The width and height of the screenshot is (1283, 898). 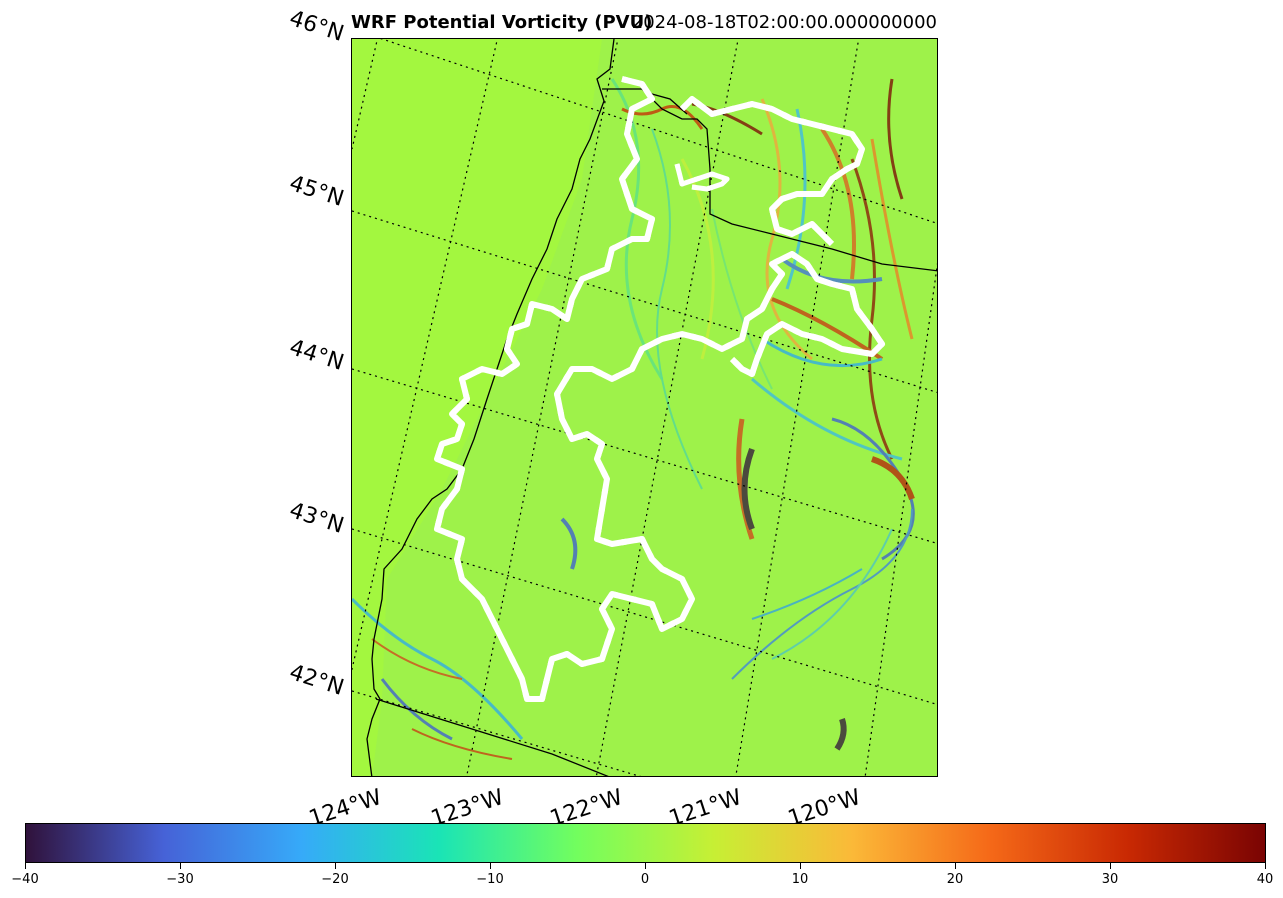 I want to click on colorbar-tick-label: −20, so click(x=335, y=879).